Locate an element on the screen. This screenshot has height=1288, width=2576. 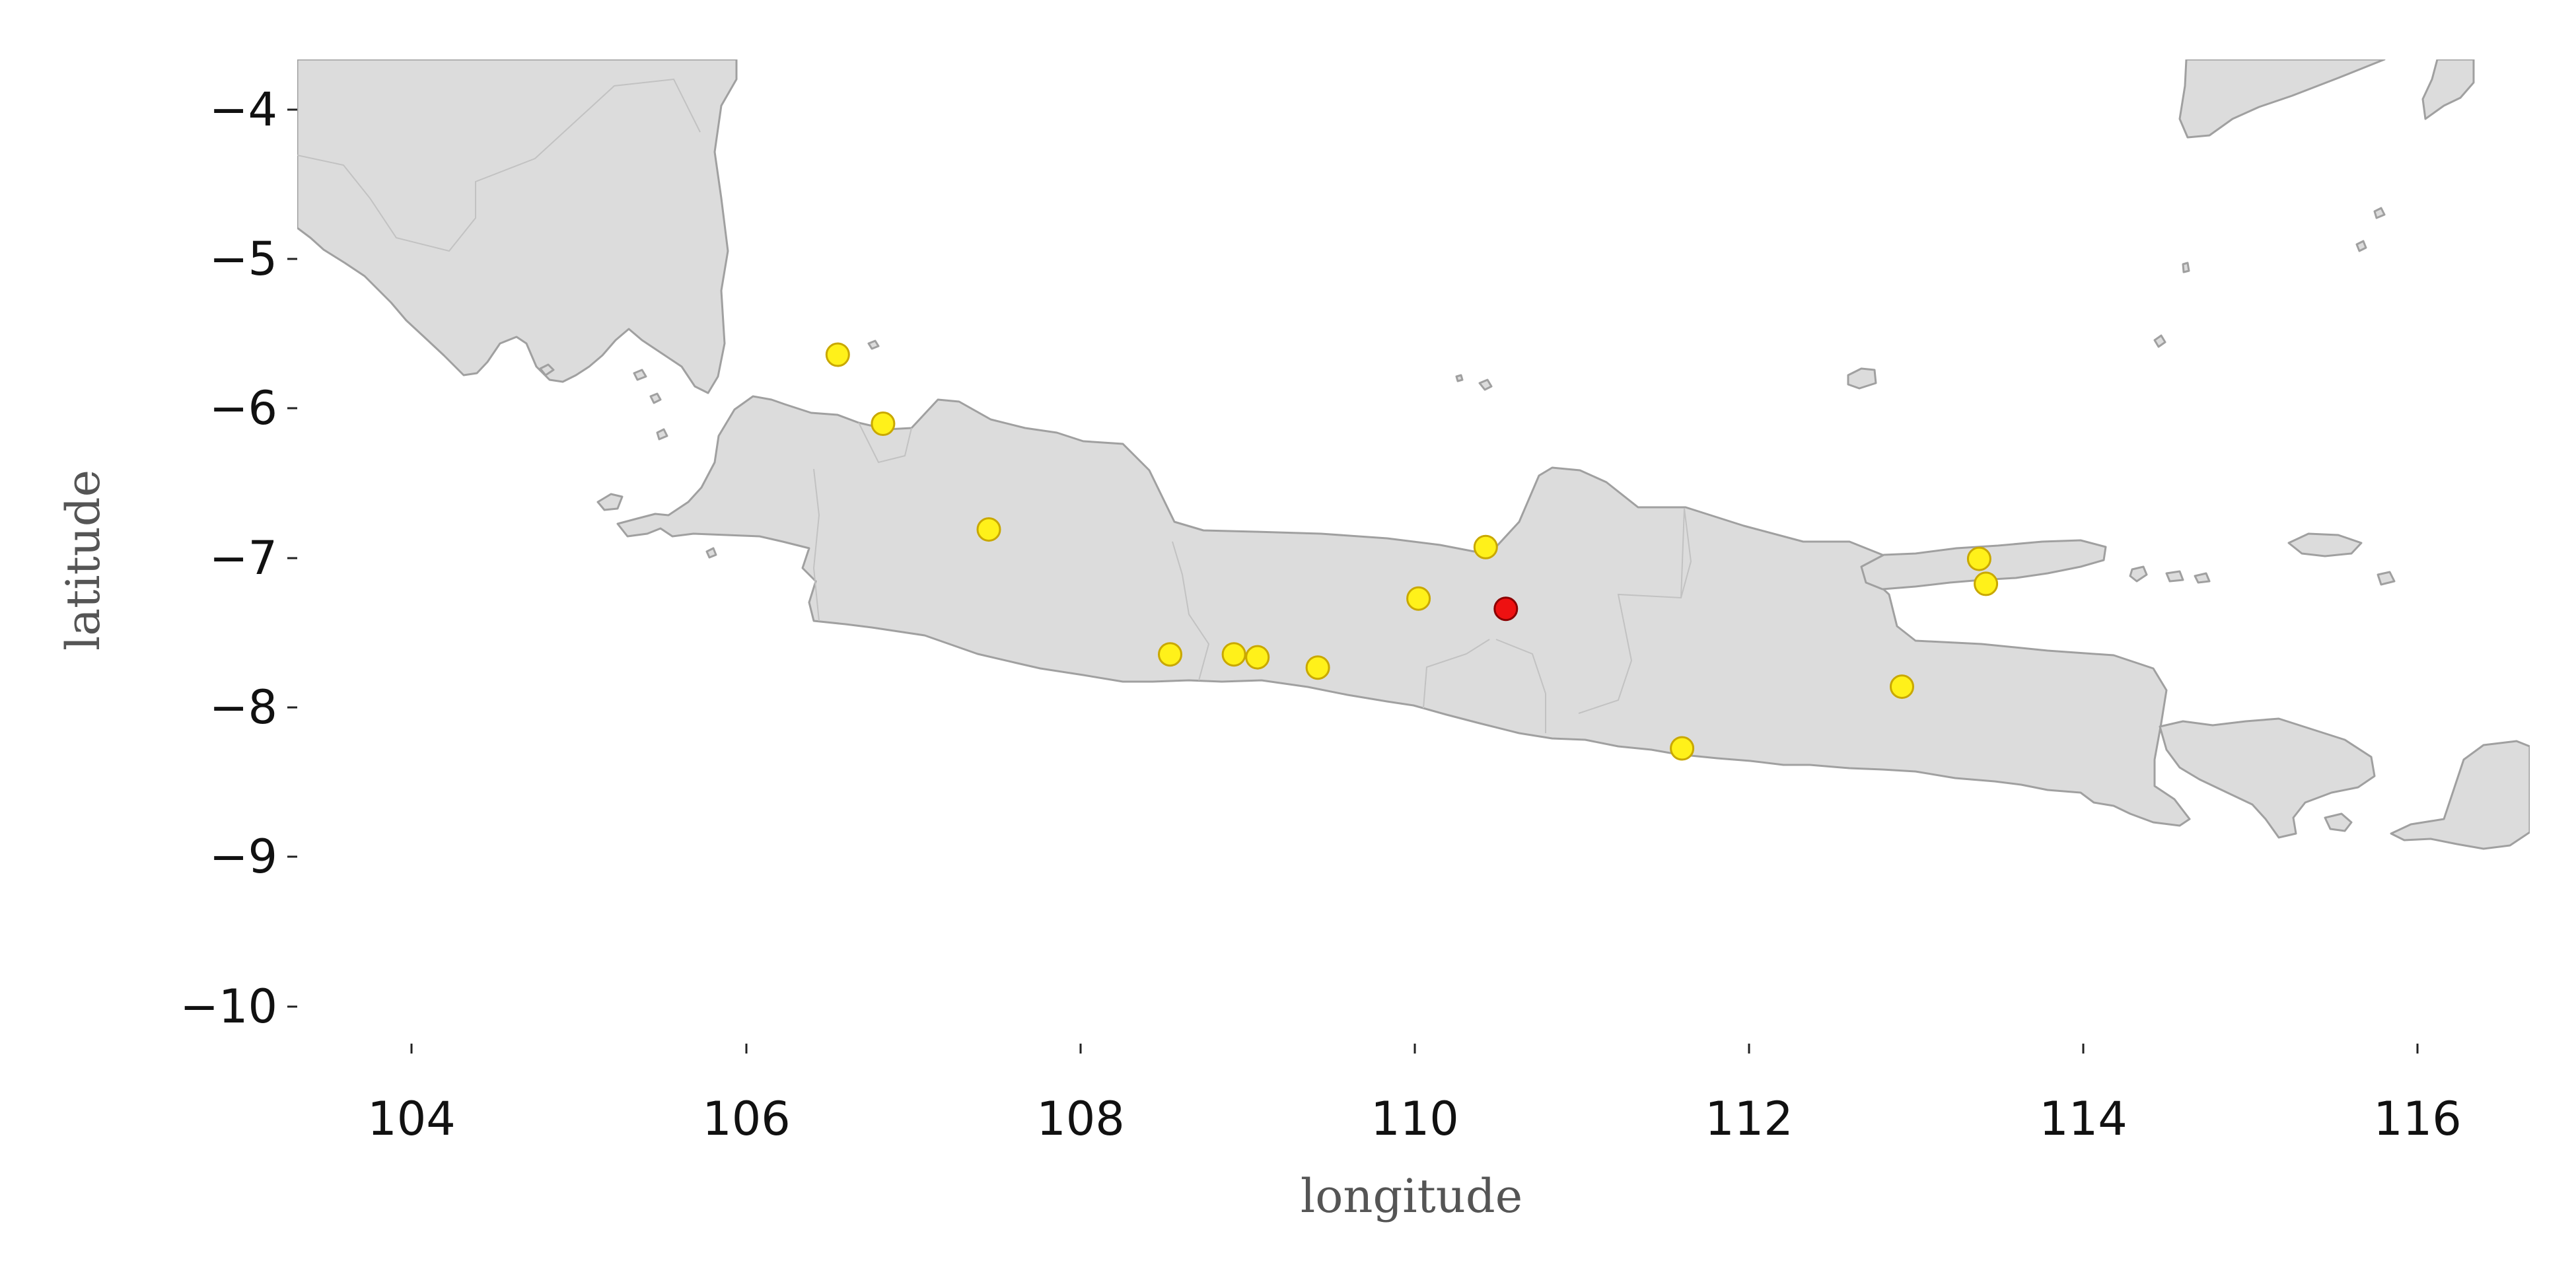
java-province-borders is located at coordinates (1252, 577).